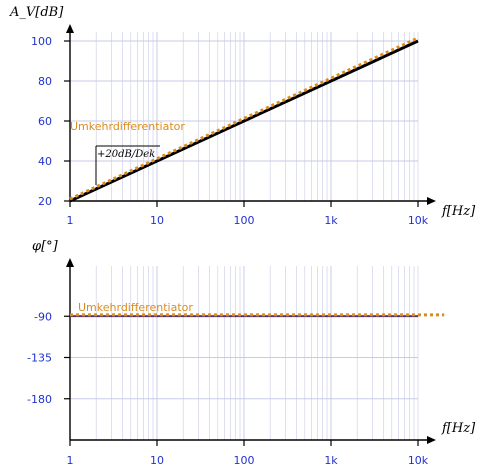 The height and width of the screenshot is (472, 501). I want to click on y-tick-label: -90, so click(43, 316).